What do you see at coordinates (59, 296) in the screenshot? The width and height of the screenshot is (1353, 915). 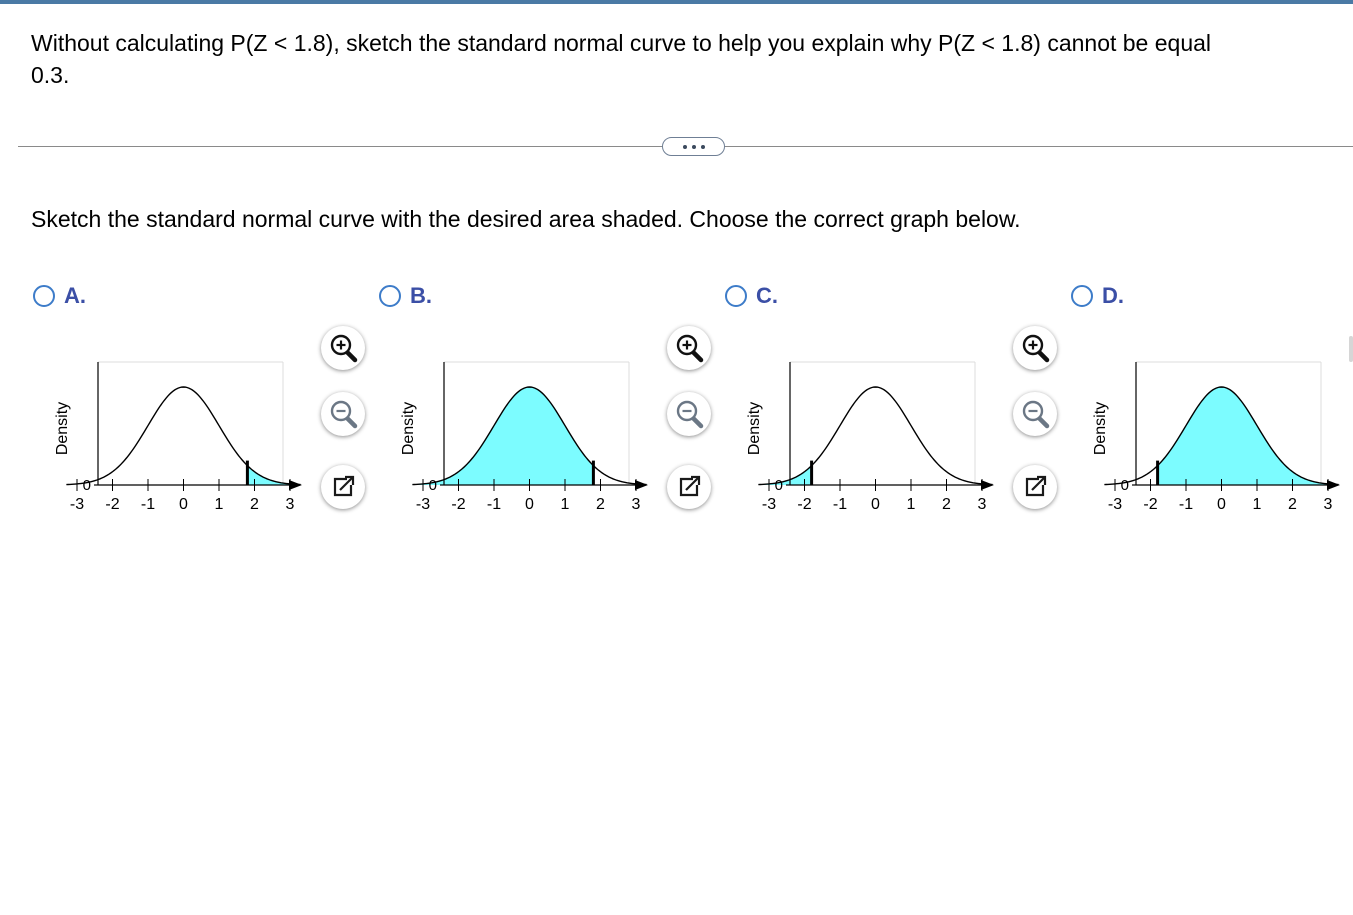 I see `option-a: A.` at bounding box center [59, 296].